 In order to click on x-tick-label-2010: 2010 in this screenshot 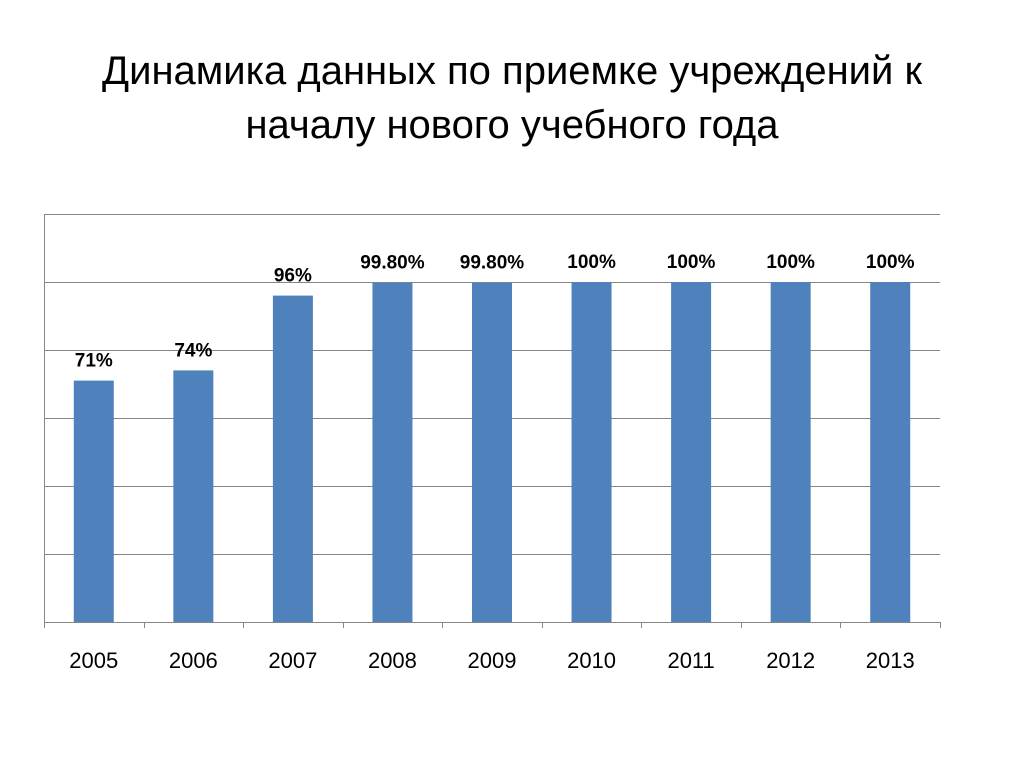, I will do `click(591, 660)`.